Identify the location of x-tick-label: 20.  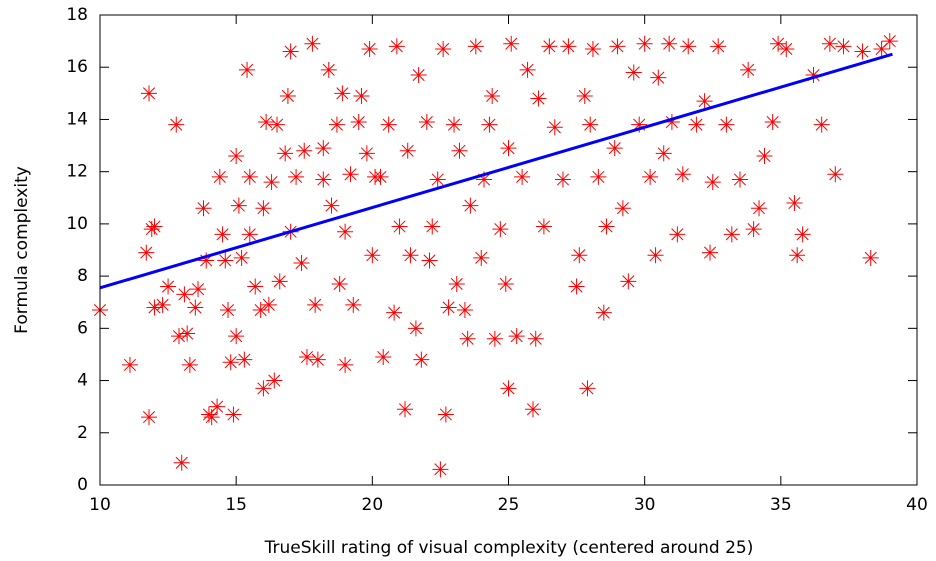
(373, 505).